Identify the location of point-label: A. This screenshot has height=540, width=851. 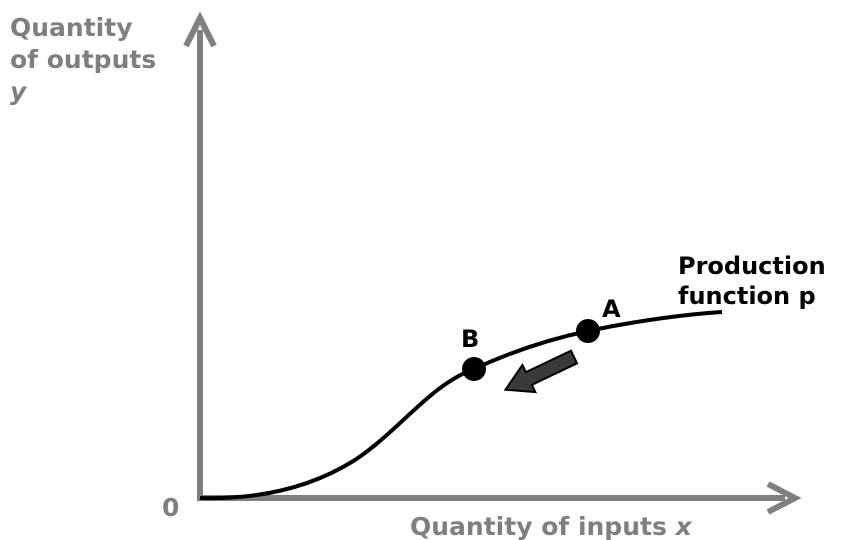
(611, 309).